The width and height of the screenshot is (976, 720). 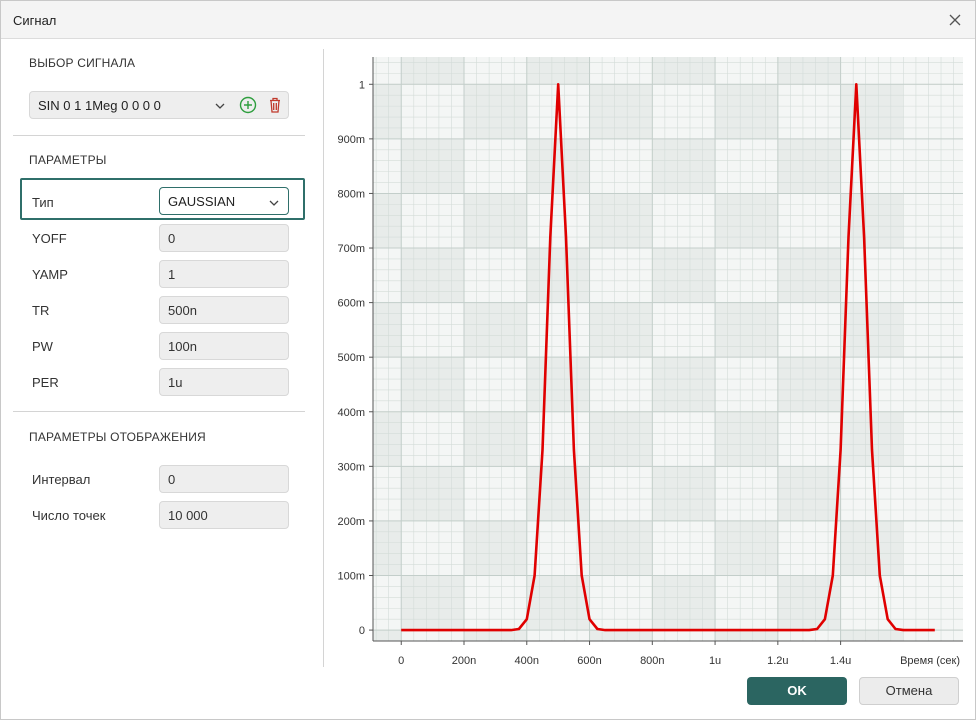 I want to click on add-signal-button, so click(x=248, y=105).